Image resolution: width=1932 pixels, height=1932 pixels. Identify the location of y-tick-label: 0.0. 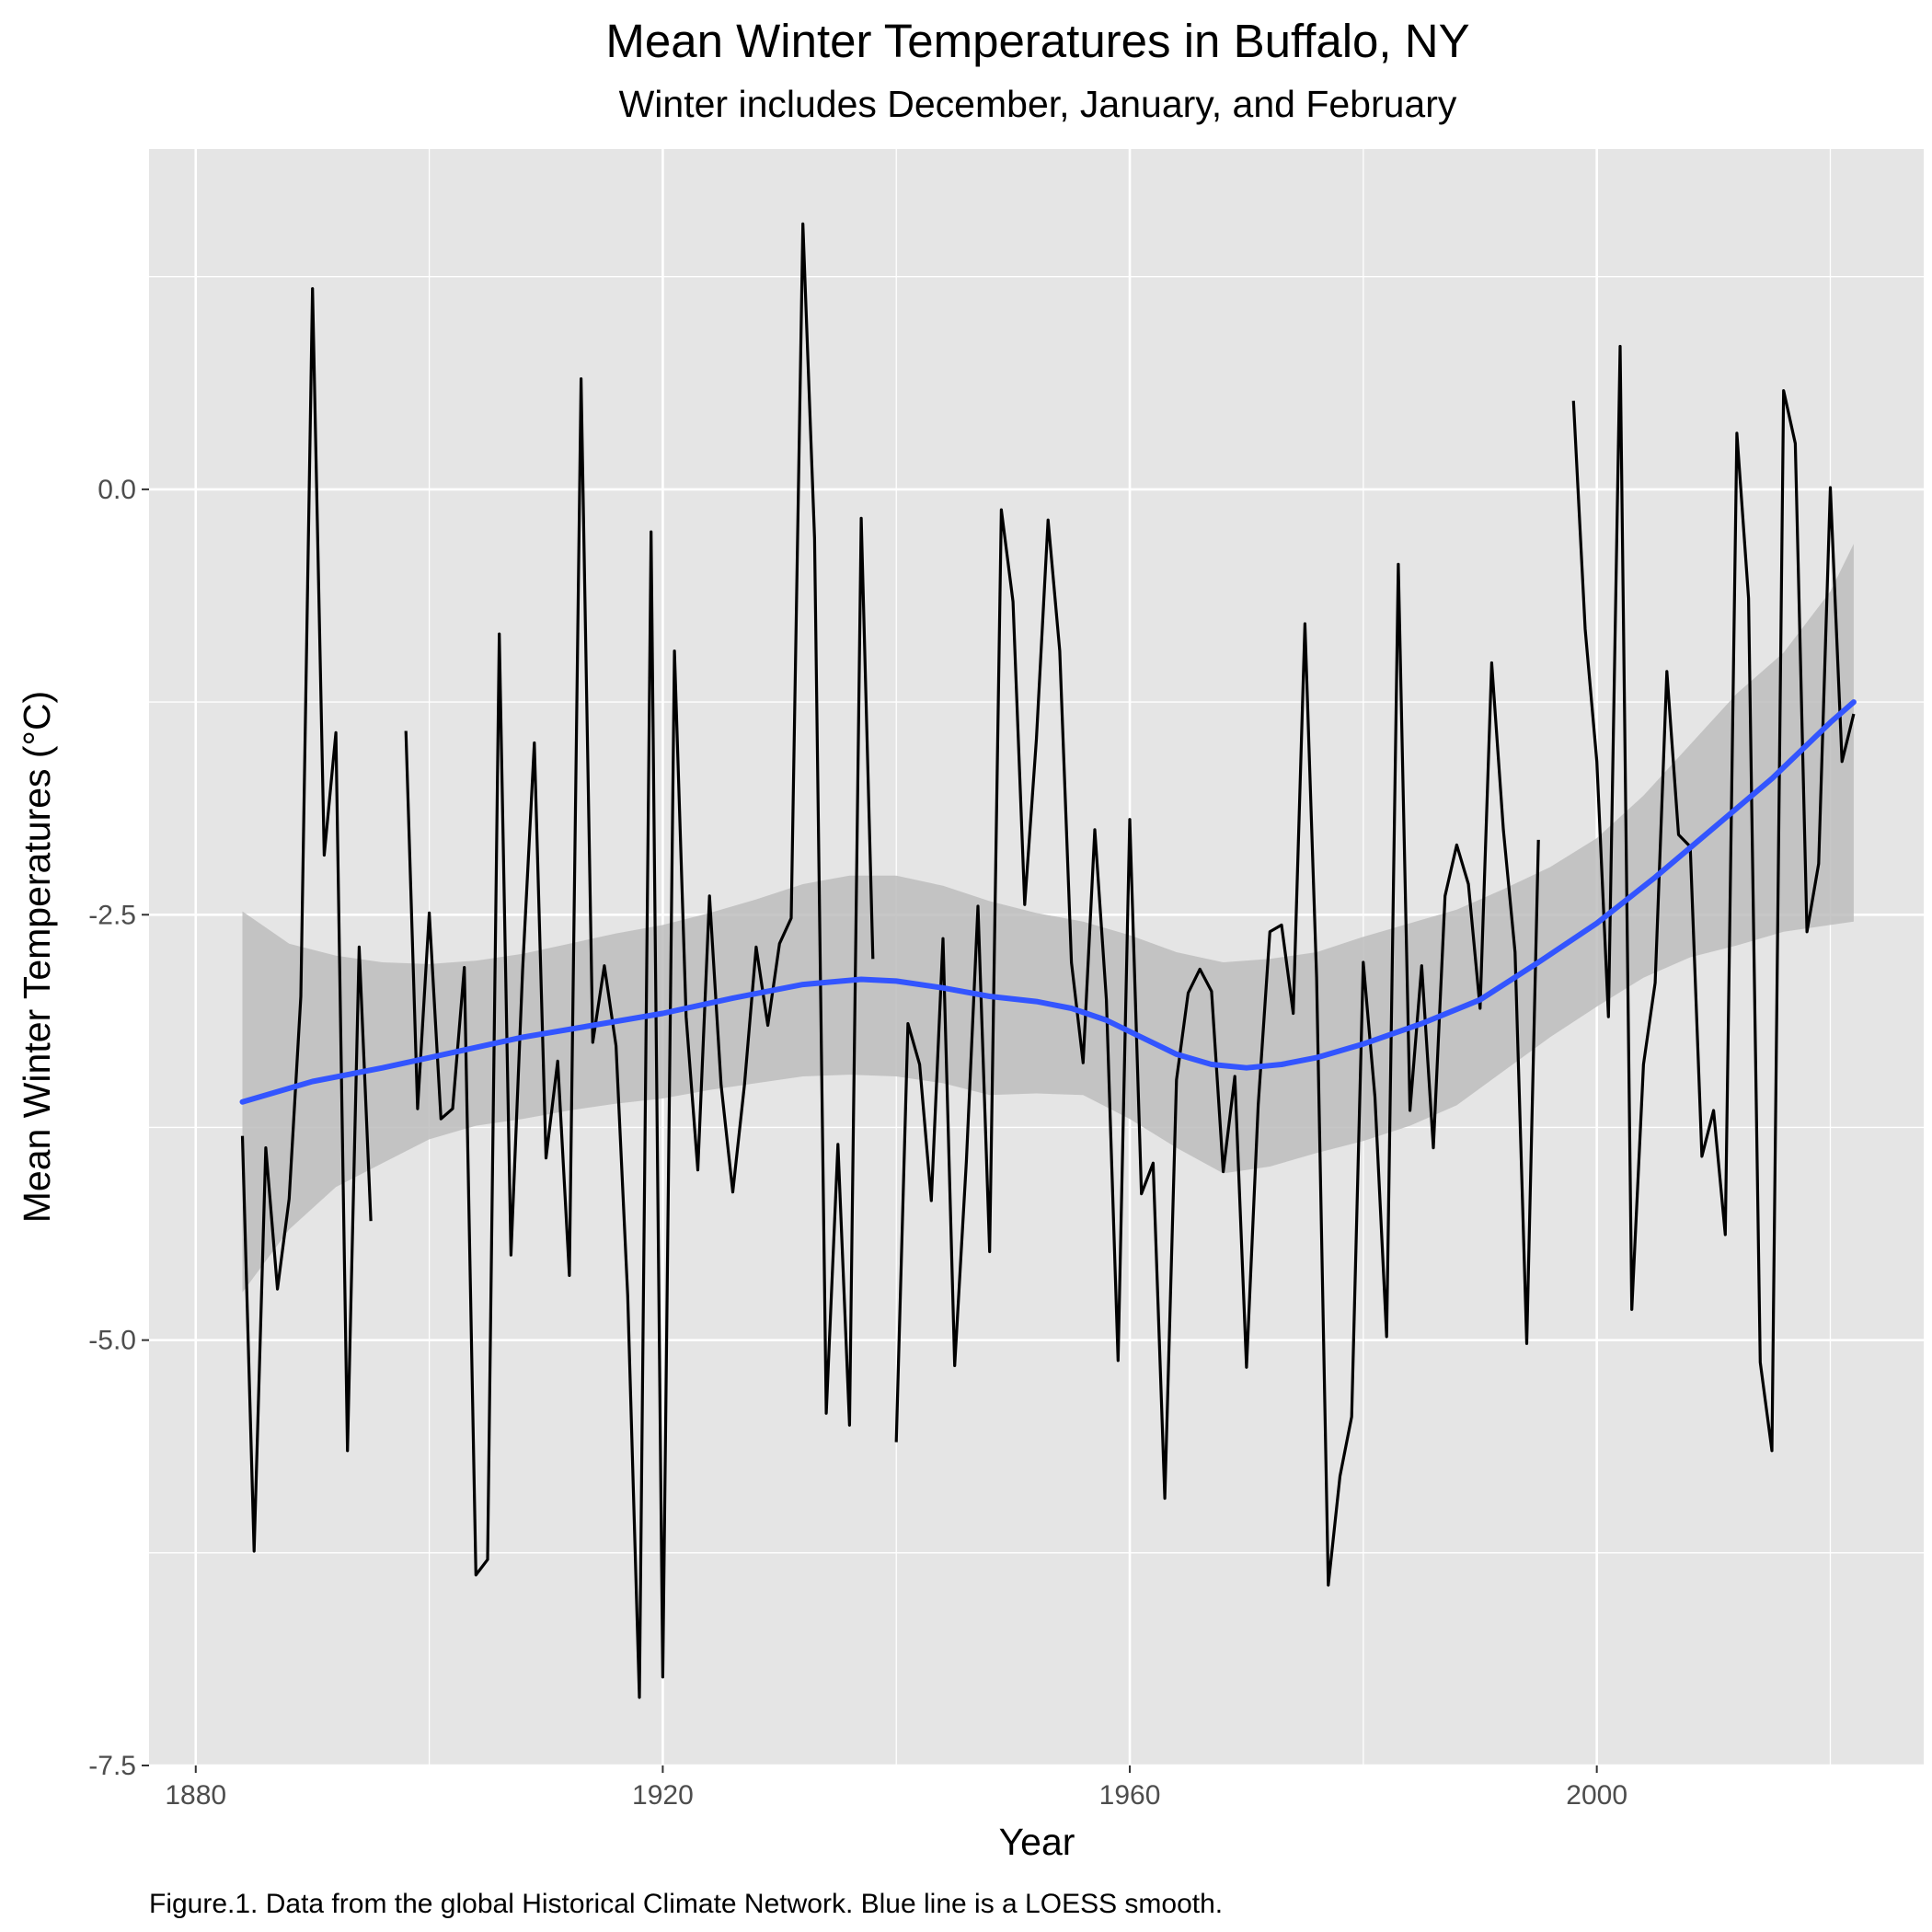
(117, 490).